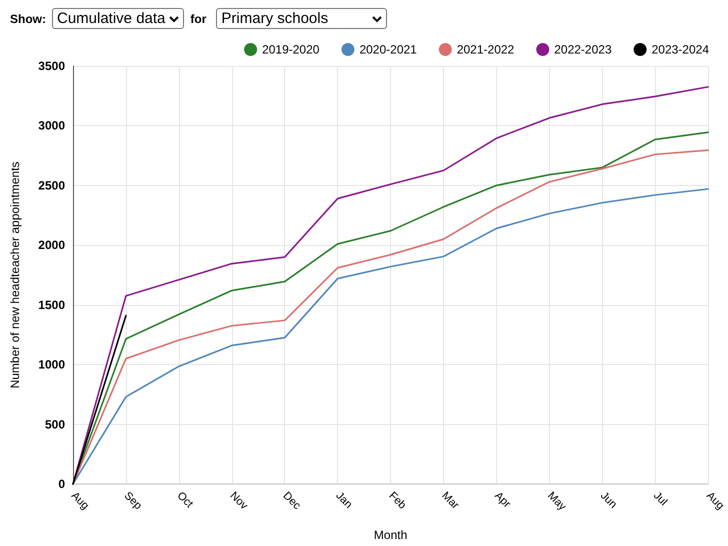 The width and height of the screenshot is (728, 546). I want to click on y-tick-label: 500, so click(55, 424).